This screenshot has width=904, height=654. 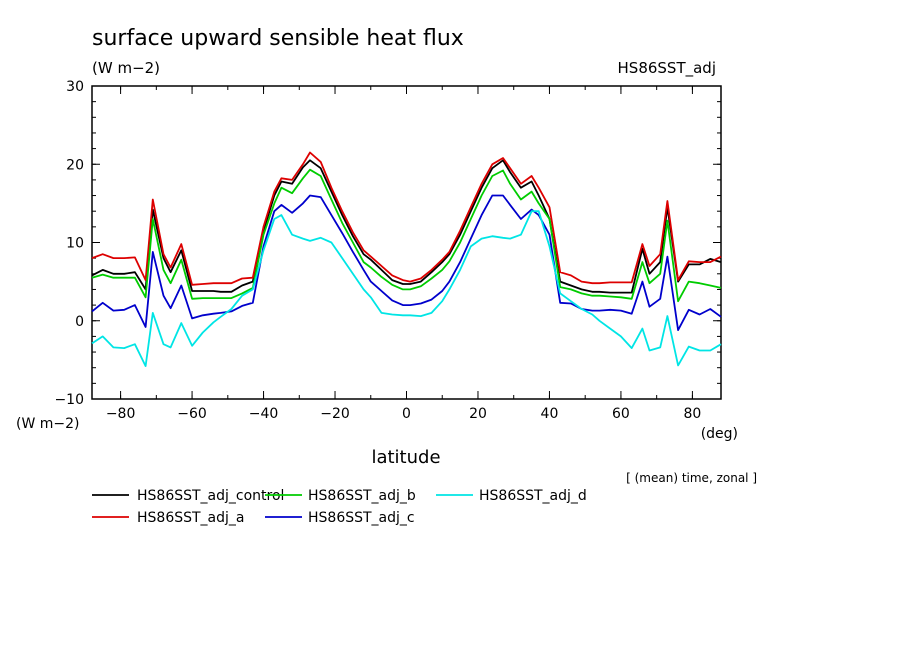 What do you see at coordinates (210, 496) in the screenshot?
I see `legend-label: HS86SST_adj_control` at bounding box center [210, 496].